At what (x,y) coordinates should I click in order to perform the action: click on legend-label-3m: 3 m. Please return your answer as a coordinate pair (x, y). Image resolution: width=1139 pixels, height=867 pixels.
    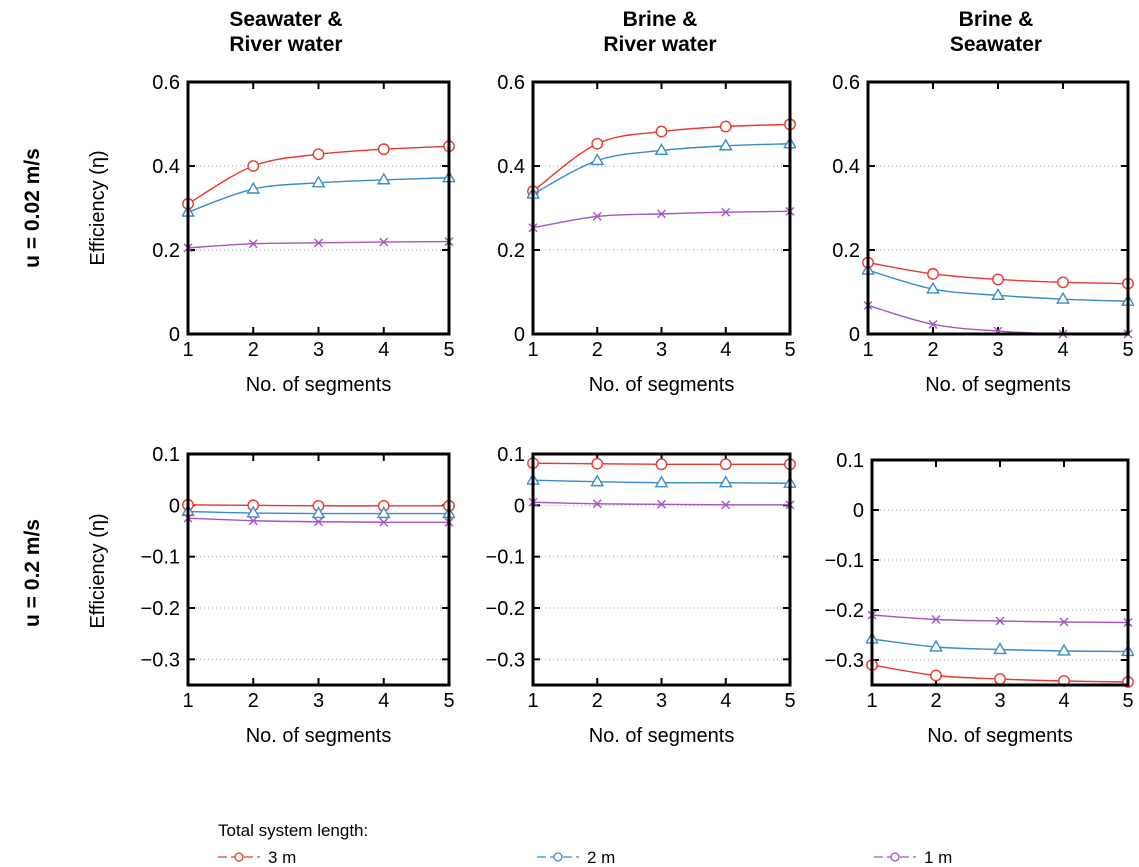
    Looking at the image, I should click on (282, 857).